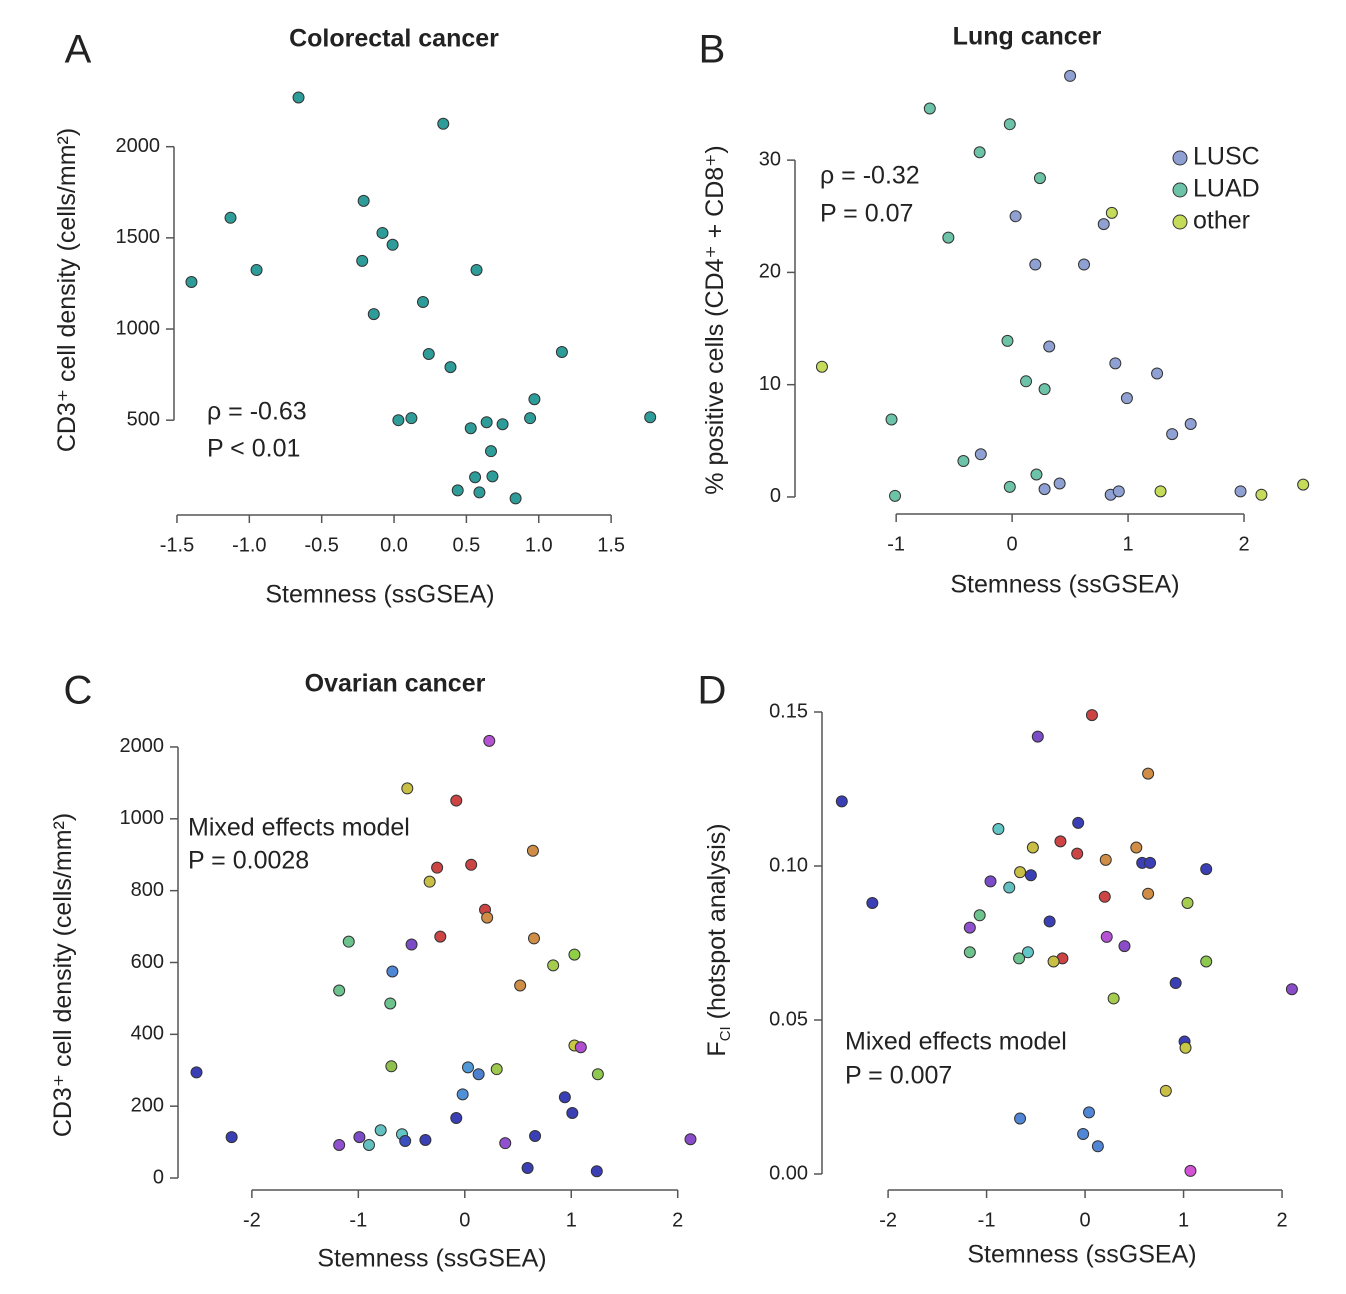  What do you see at coordinates (725, 1033) in the screenshot?
I see `y-axis-label-sub: CI` at bounding box center [725, 1033].